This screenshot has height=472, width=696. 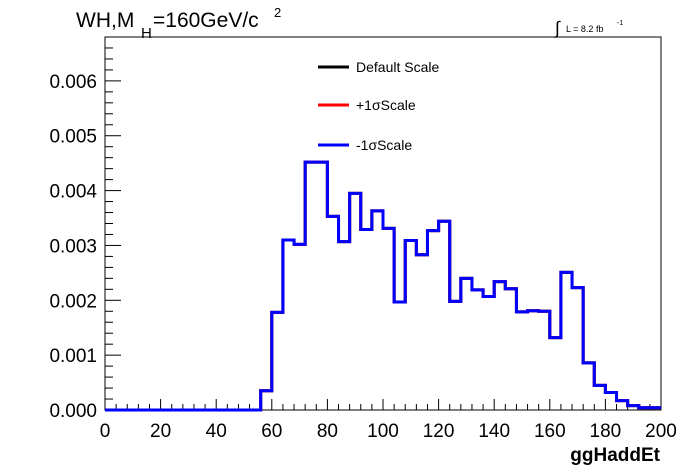 What do you see at coordinates (73, 246) in the screenshot?
I see `y-tick-label: 0.003` at bounding box center [73, 246].